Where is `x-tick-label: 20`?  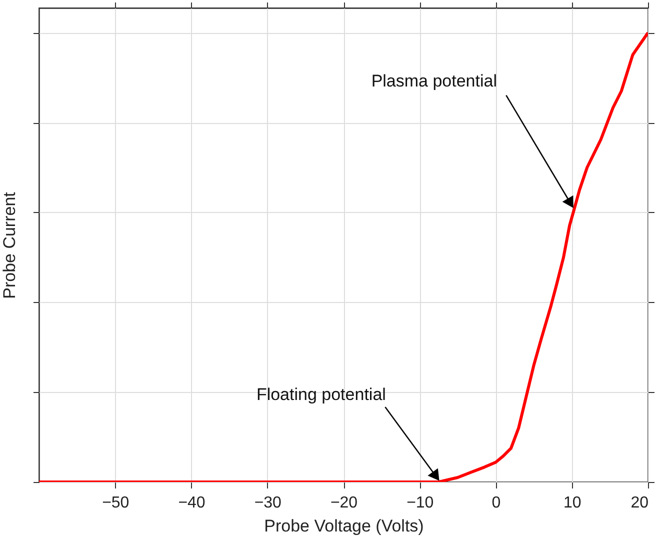 x-tick-label: 20 is located at coordinates (639, 503).